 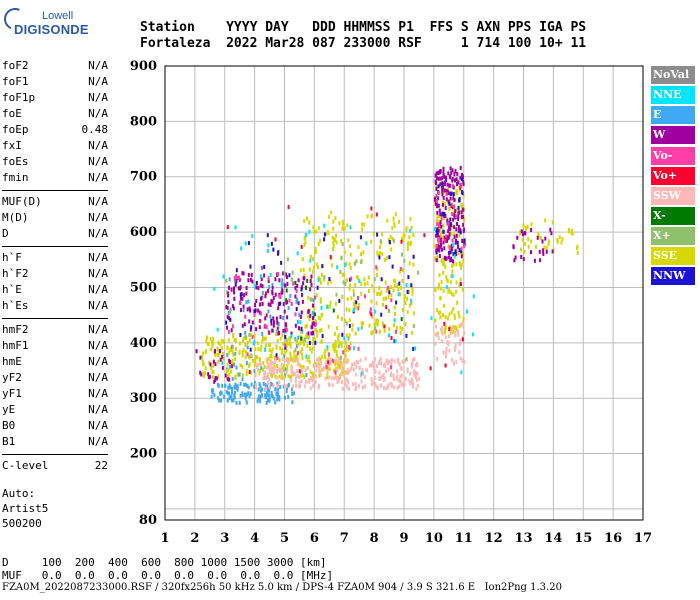 What do you see at coordinates (5, 233) in the screenshot?
I see `param-name: D` at bounding box center [5, 233].